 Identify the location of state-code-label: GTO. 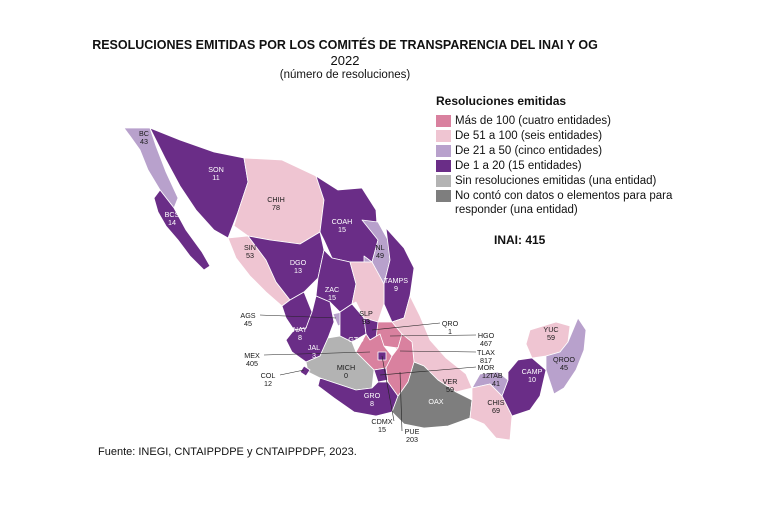
(356, 339).